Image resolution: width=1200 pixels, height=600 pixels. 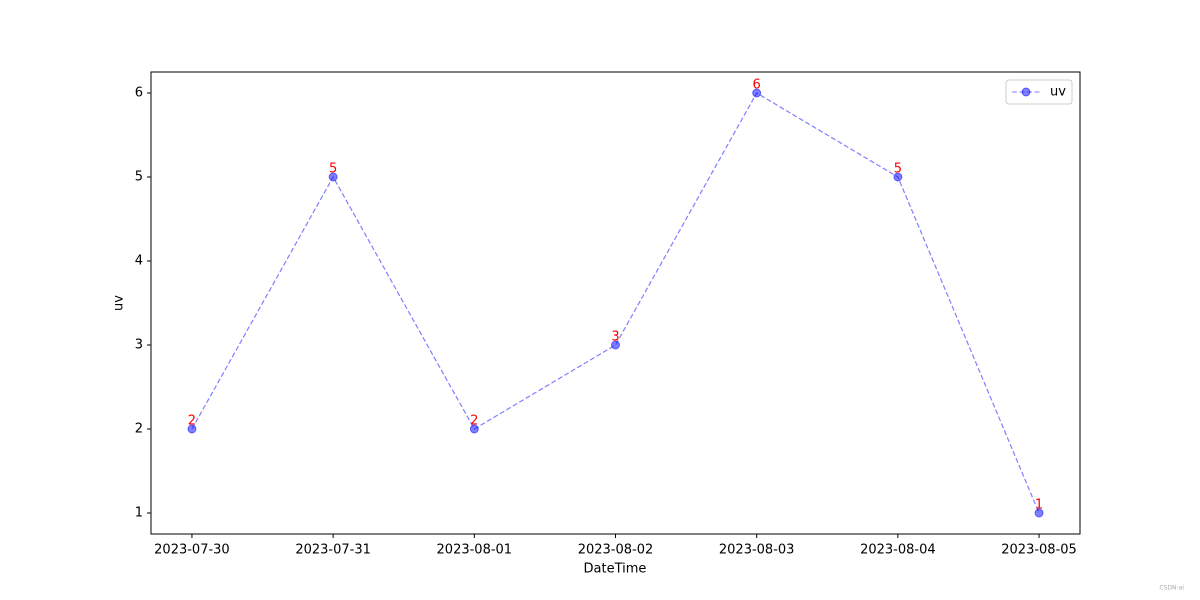 What do you see at coordinates (192, 550) in the screenshot?
I see `x-tick-label: 2023-07-30` at bounding box center [192, 550].